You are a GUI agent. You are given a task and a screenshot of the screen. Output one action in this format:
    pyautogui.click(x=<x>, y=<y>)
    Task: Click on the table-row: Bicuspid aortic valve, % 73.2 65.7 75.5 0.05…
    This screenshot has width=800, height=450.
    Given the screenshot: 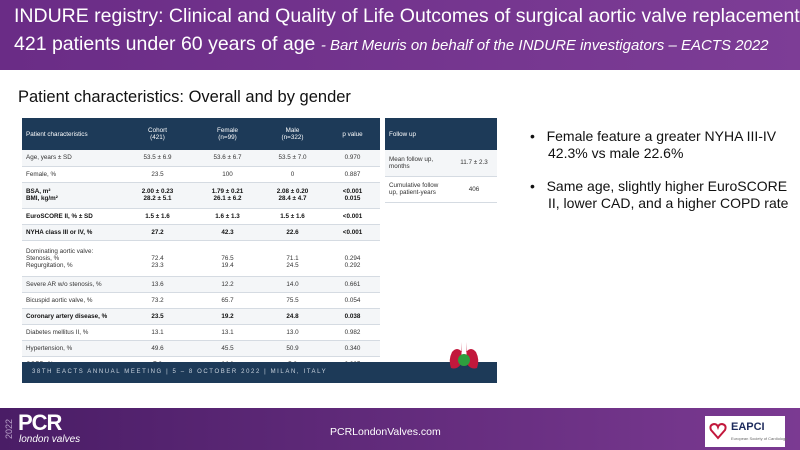 What is the action you would take?
    pyautogui.click(x=201, y=300)
    